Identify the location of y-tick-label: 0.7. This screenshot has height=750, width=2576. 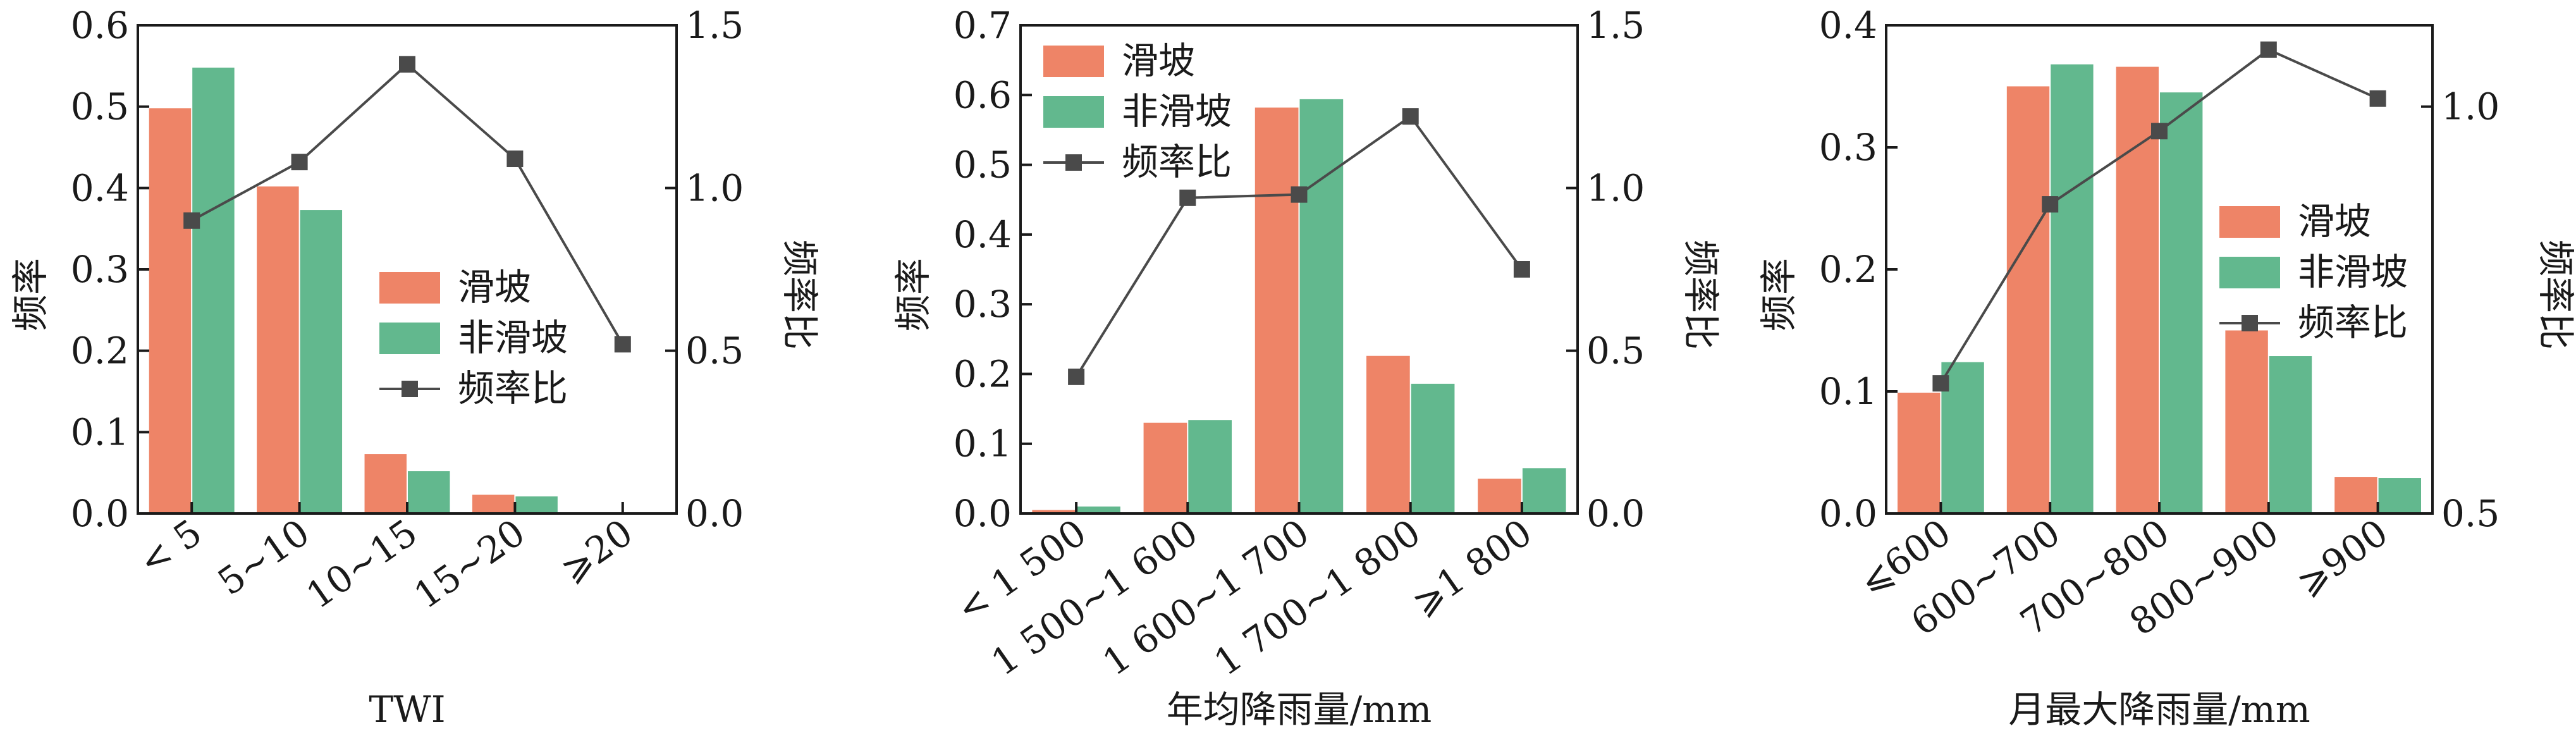
(983, 25).